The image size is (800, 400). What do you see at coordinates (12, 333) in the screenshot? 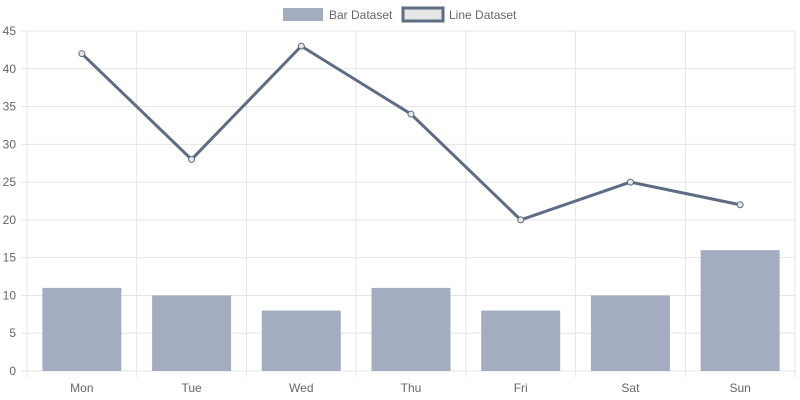
I see `y-tick-label: 5` at bounding box center [12, 333].